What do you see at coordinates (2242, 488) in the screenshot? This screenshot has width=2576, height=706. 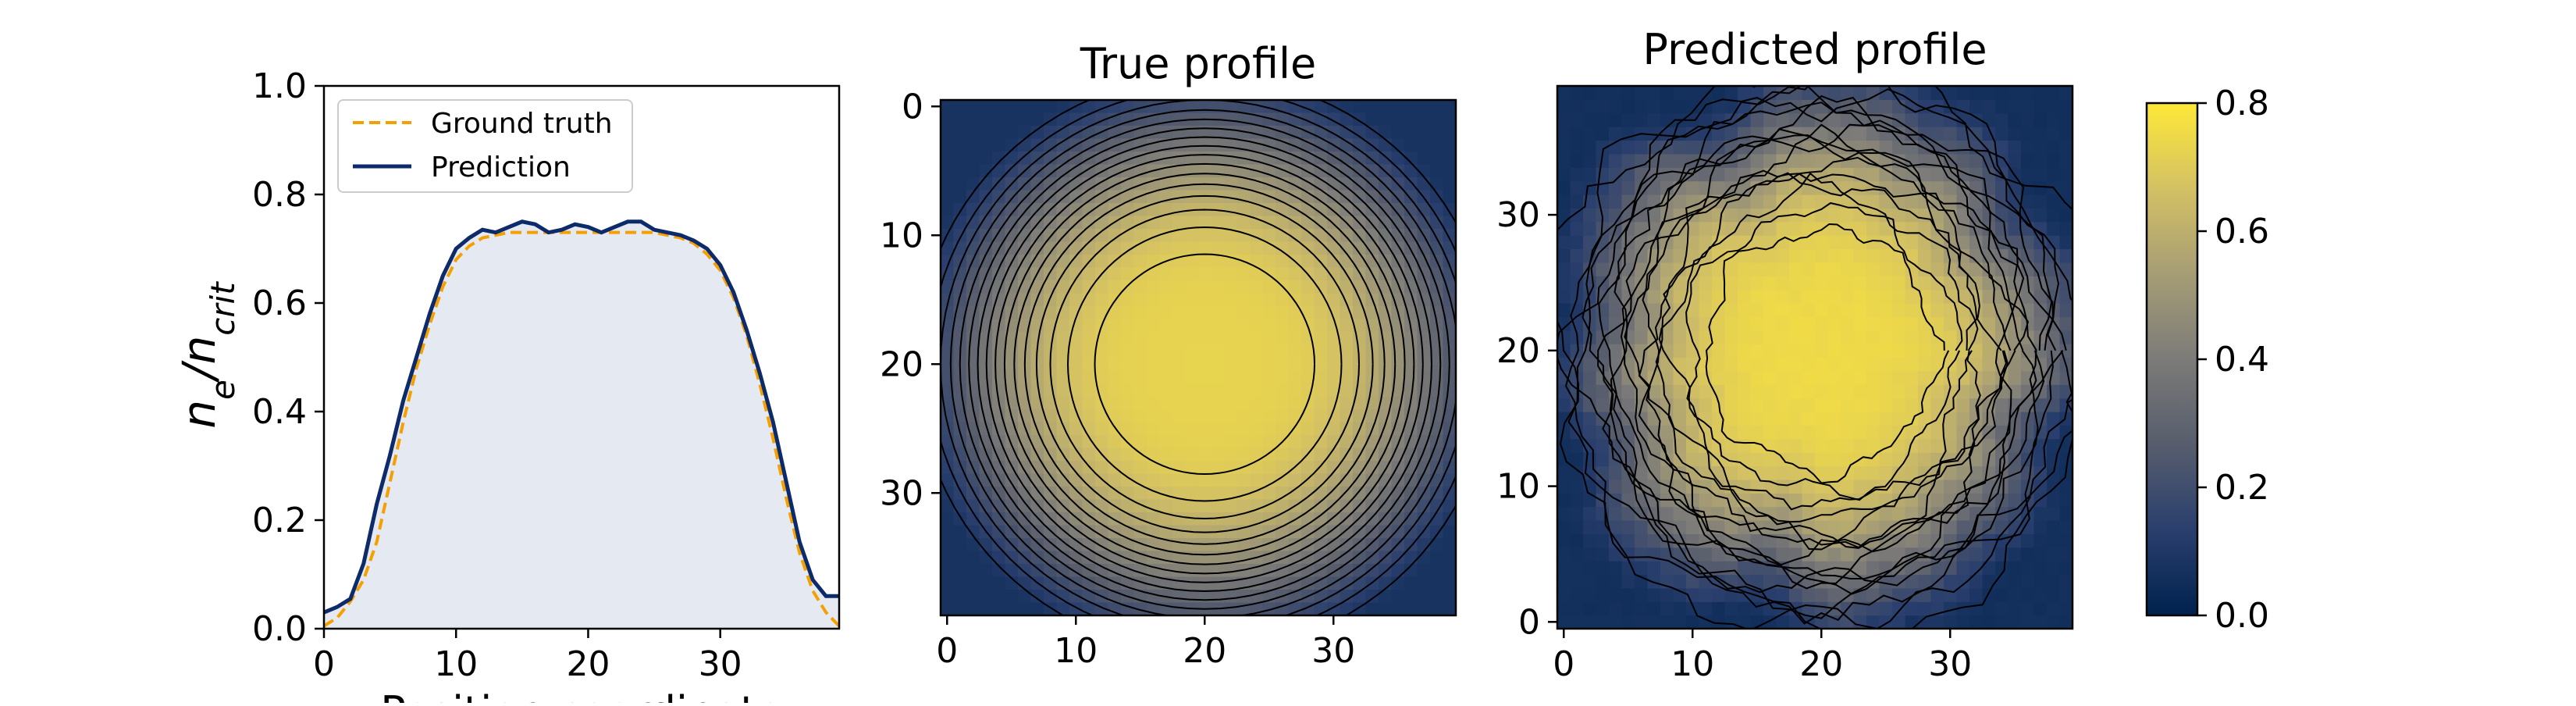 I see `colorbar-tick-label: 0.2` at bounding box center [2242, 488].